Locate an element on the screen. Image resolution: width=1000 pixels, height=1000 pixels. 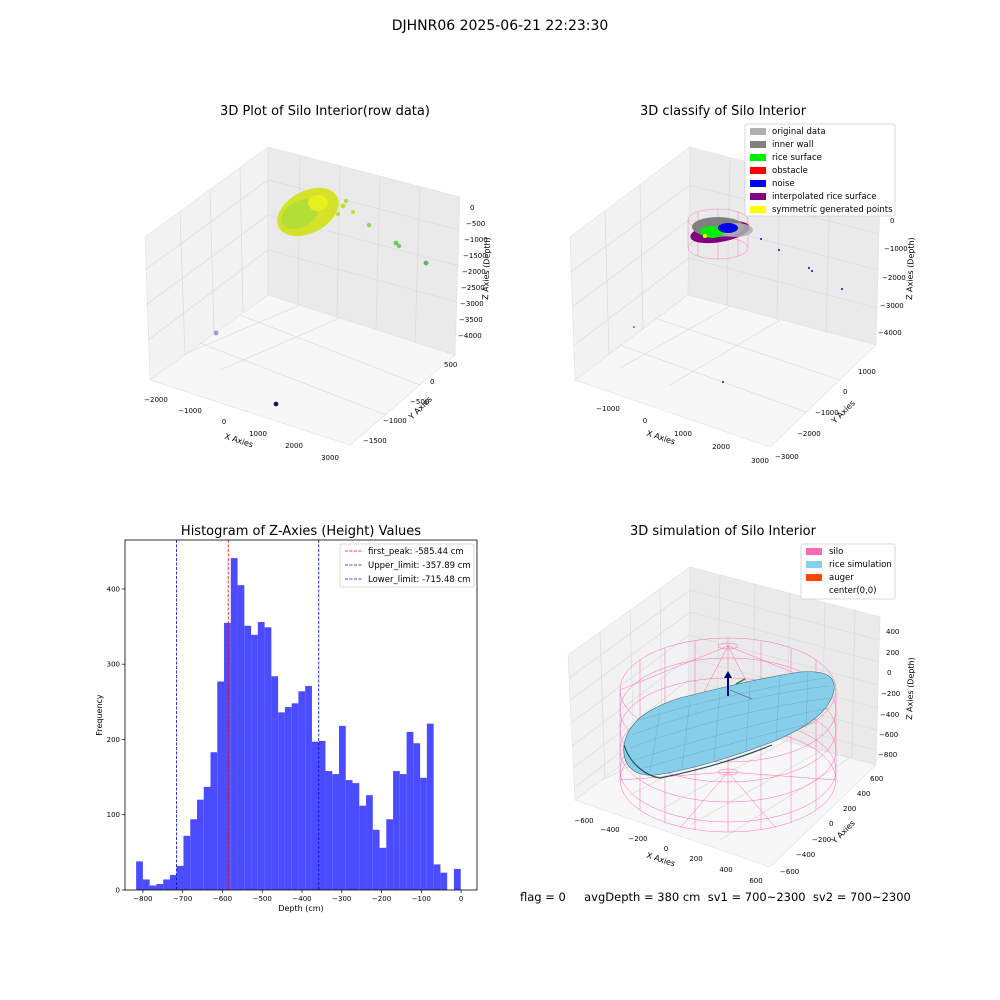
plot1-title: 3D Plot of Silo Interior(row data) is located at coordinates (325, 111).